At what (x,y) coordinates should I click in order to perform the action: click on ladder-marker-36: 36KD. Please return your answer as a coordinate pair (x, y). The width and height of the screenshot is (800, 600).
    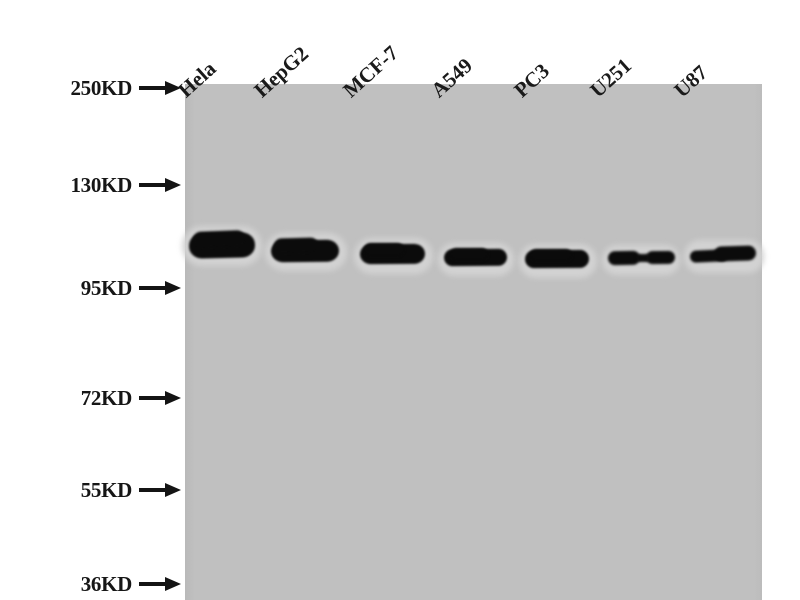
    Looking at the image, I should click on (92, 584).